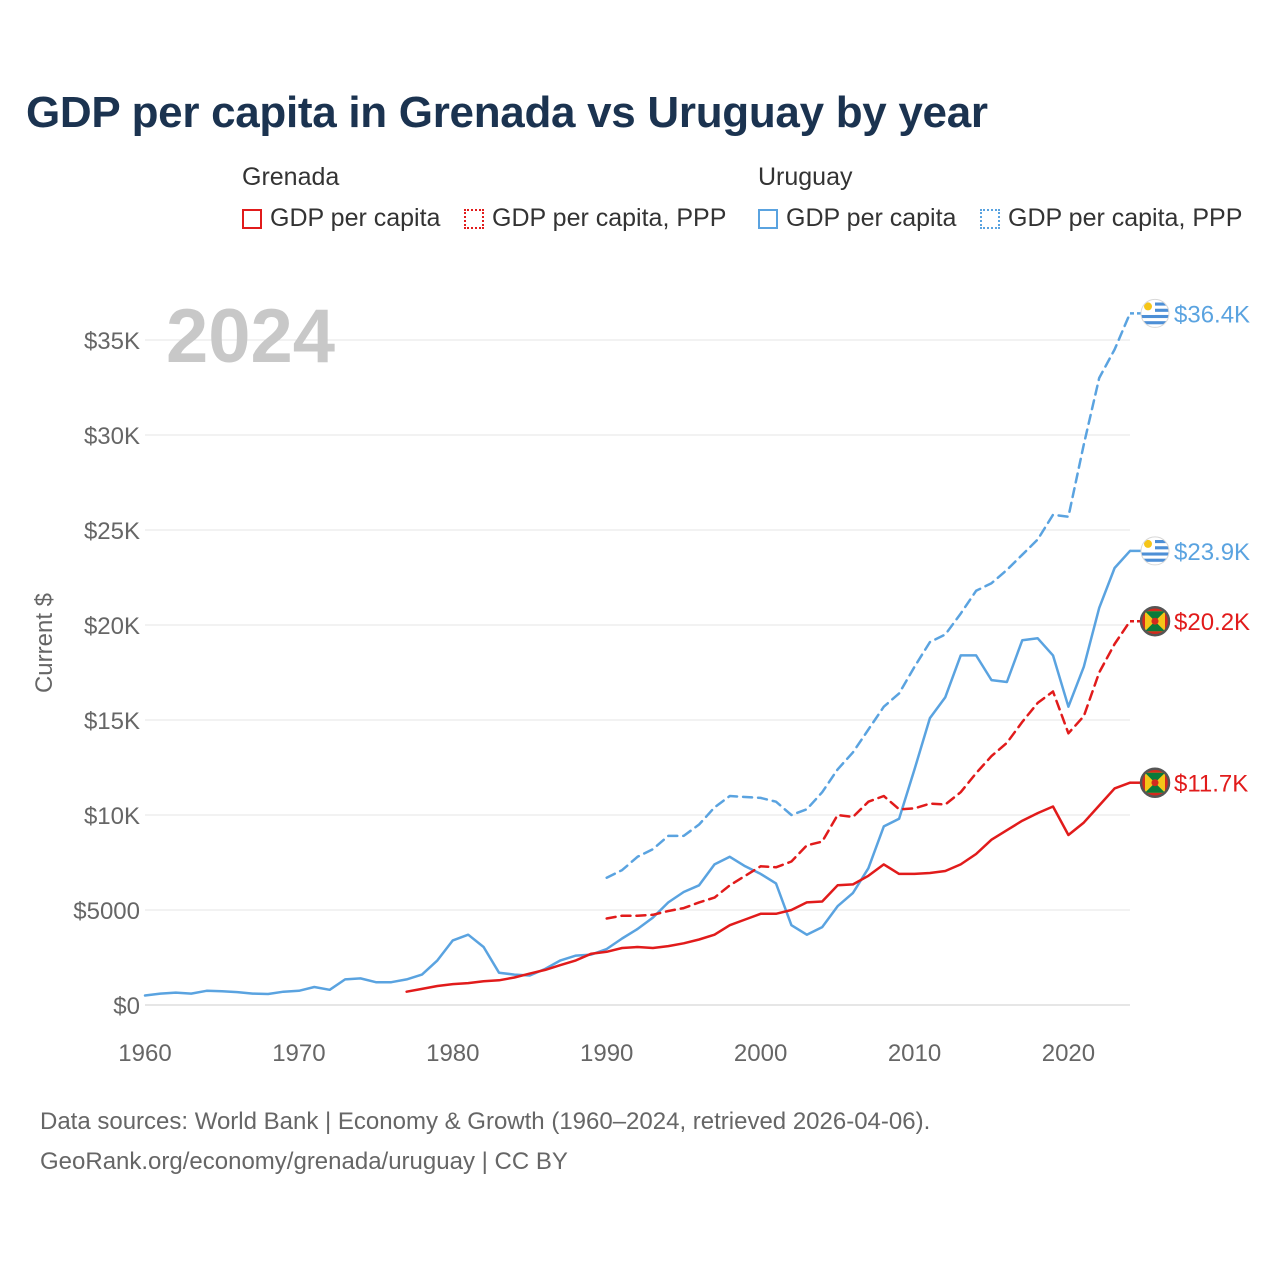 Image resolution: width=1280 pixels, height=1280 pixels. What do you see at coordinates (1212, 552) in the screenshot?
I see `end-value-label-uruguay-gdp-per-capita: $23.9K` at bounding box center [1212, 552].